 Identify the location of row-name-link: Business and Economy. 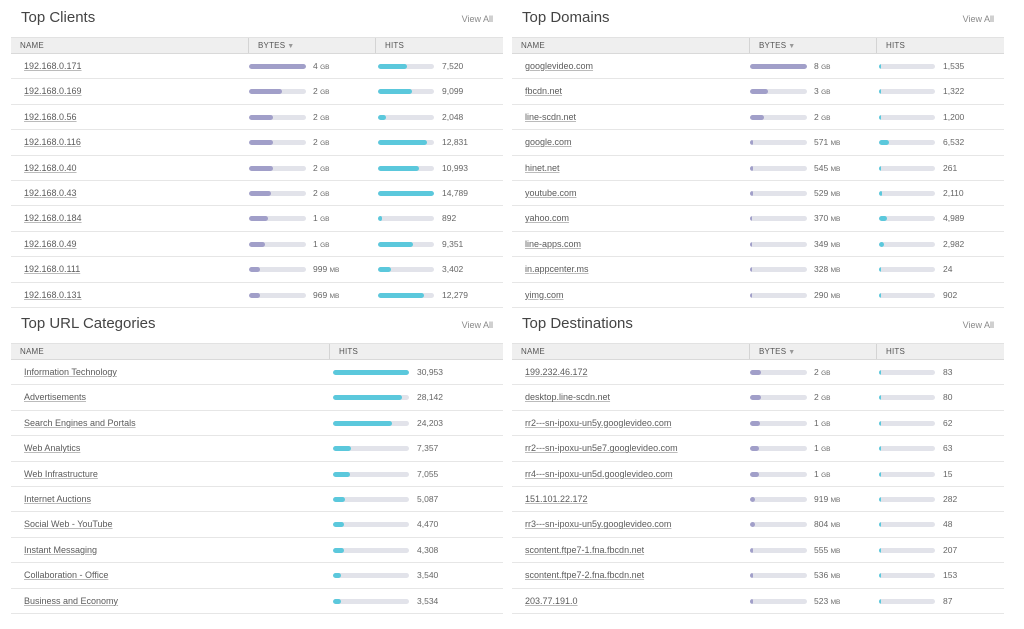
(71, 600).